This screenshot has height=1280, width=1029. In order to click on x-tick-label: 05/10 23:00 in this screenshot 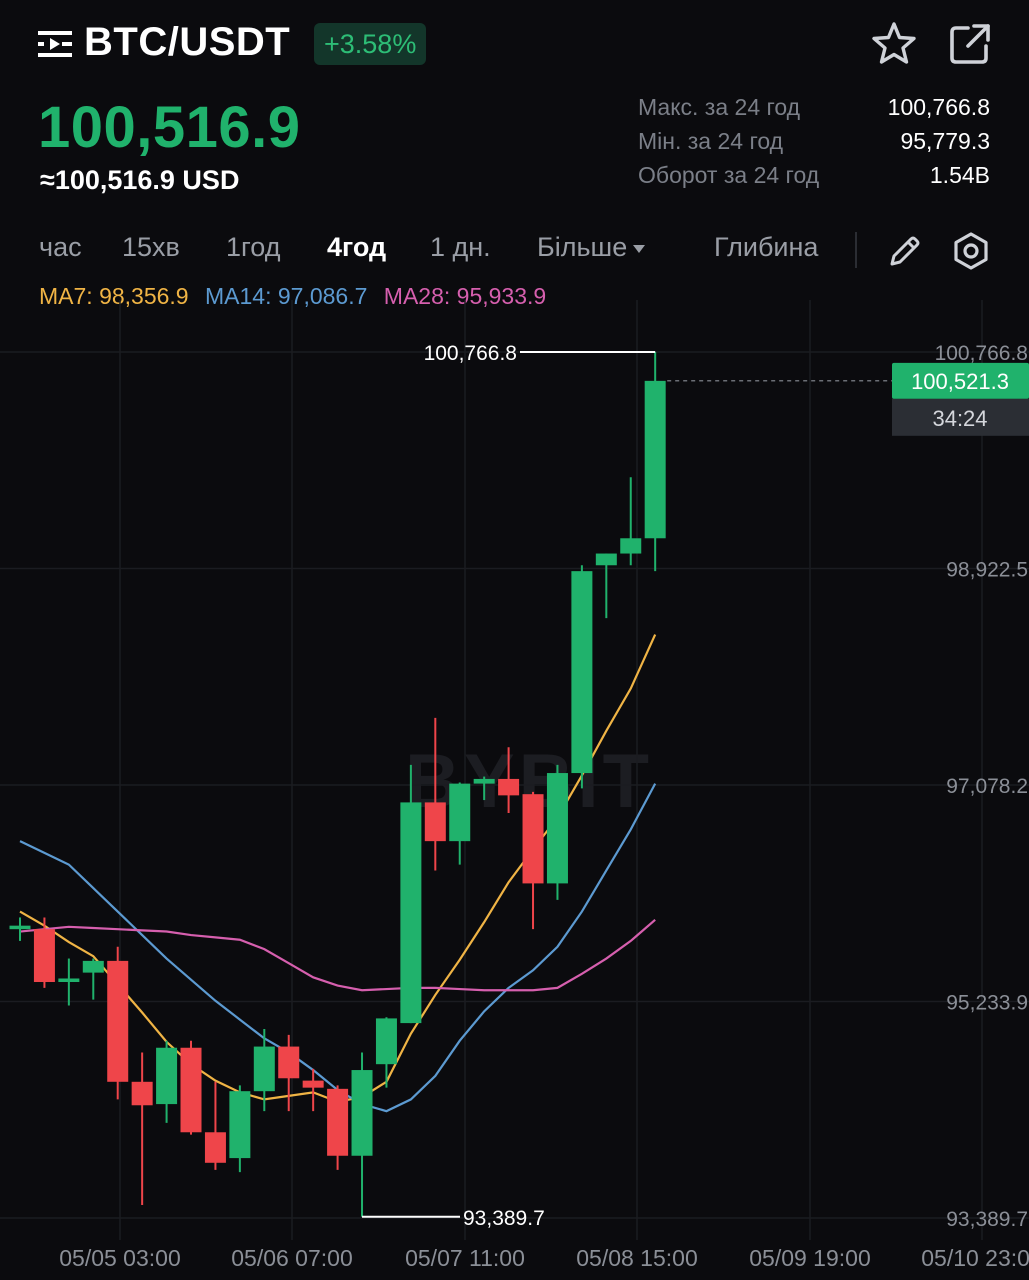, I will do `click(975, 1258)`.